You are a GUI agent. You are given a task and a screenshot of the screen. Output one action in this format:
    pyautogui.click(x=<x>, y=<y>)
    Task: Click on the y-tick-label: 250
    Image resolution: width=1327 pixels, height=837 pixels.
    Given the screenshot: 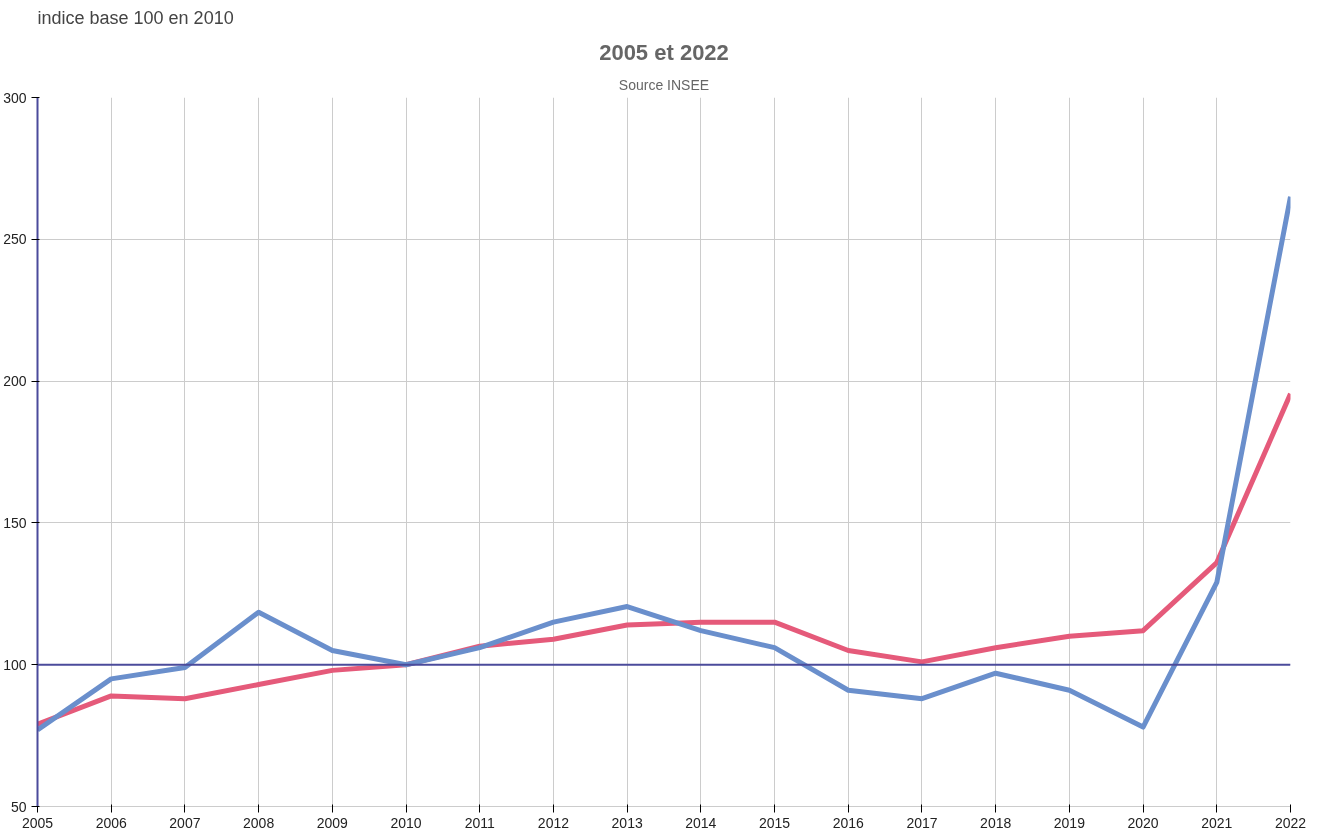 What is the action you would take?
    pyautogui.click(x=15, y=239)
    